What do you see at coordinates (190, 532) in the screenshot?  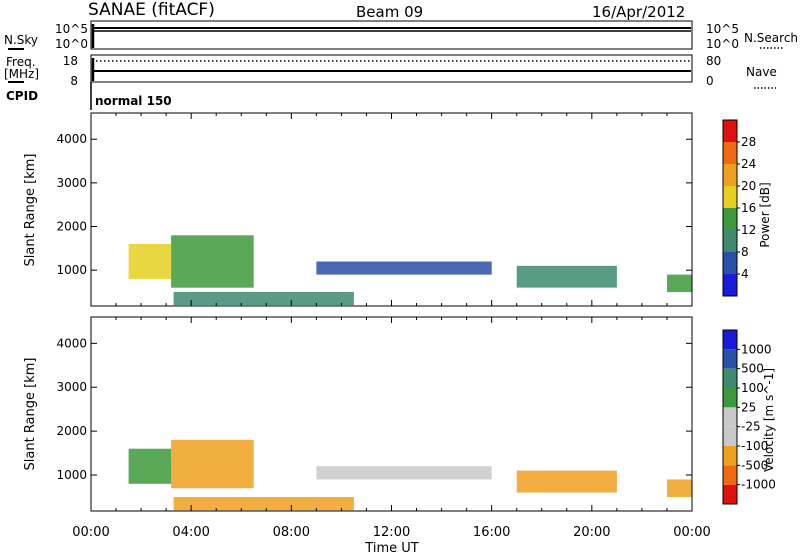 I see `time-tick-label: 04:00` at bounding box center [190, 532].